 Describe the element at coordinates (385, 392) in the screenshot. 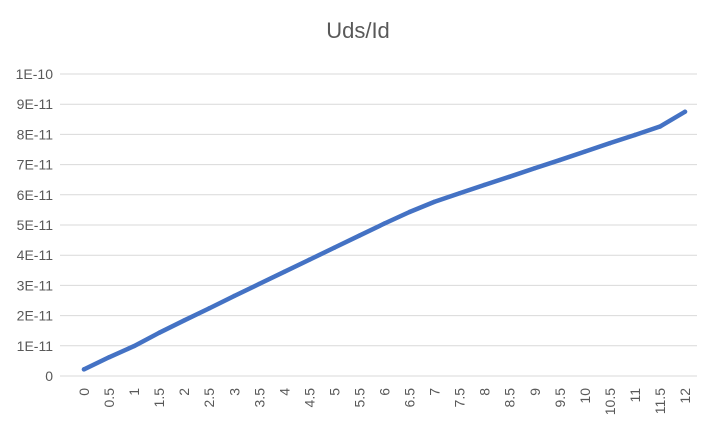

I see `x-tick-label: 6` at that location.